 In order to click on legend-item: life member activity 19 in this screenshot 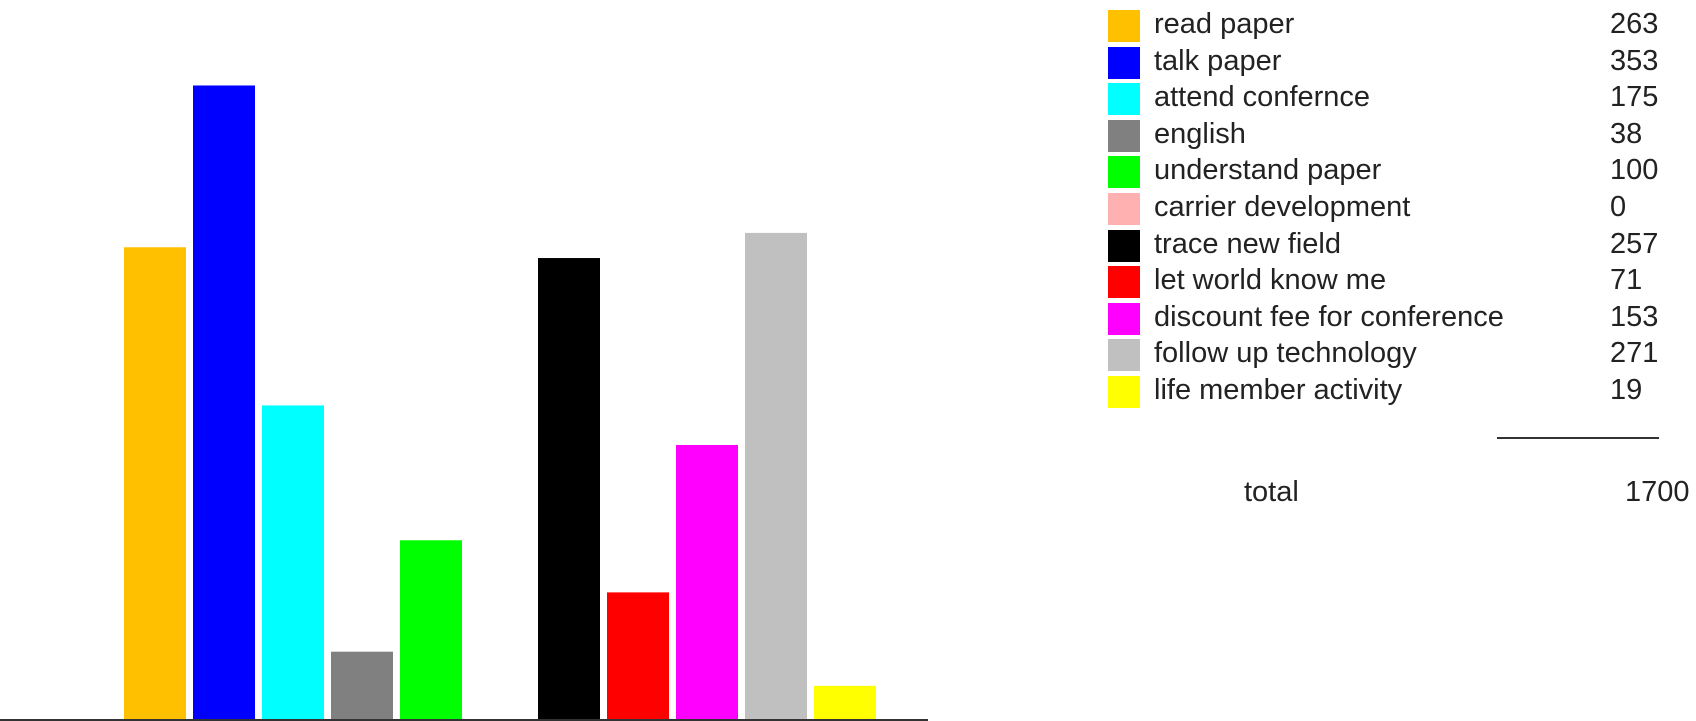, I will do `click(1398, 389)`.